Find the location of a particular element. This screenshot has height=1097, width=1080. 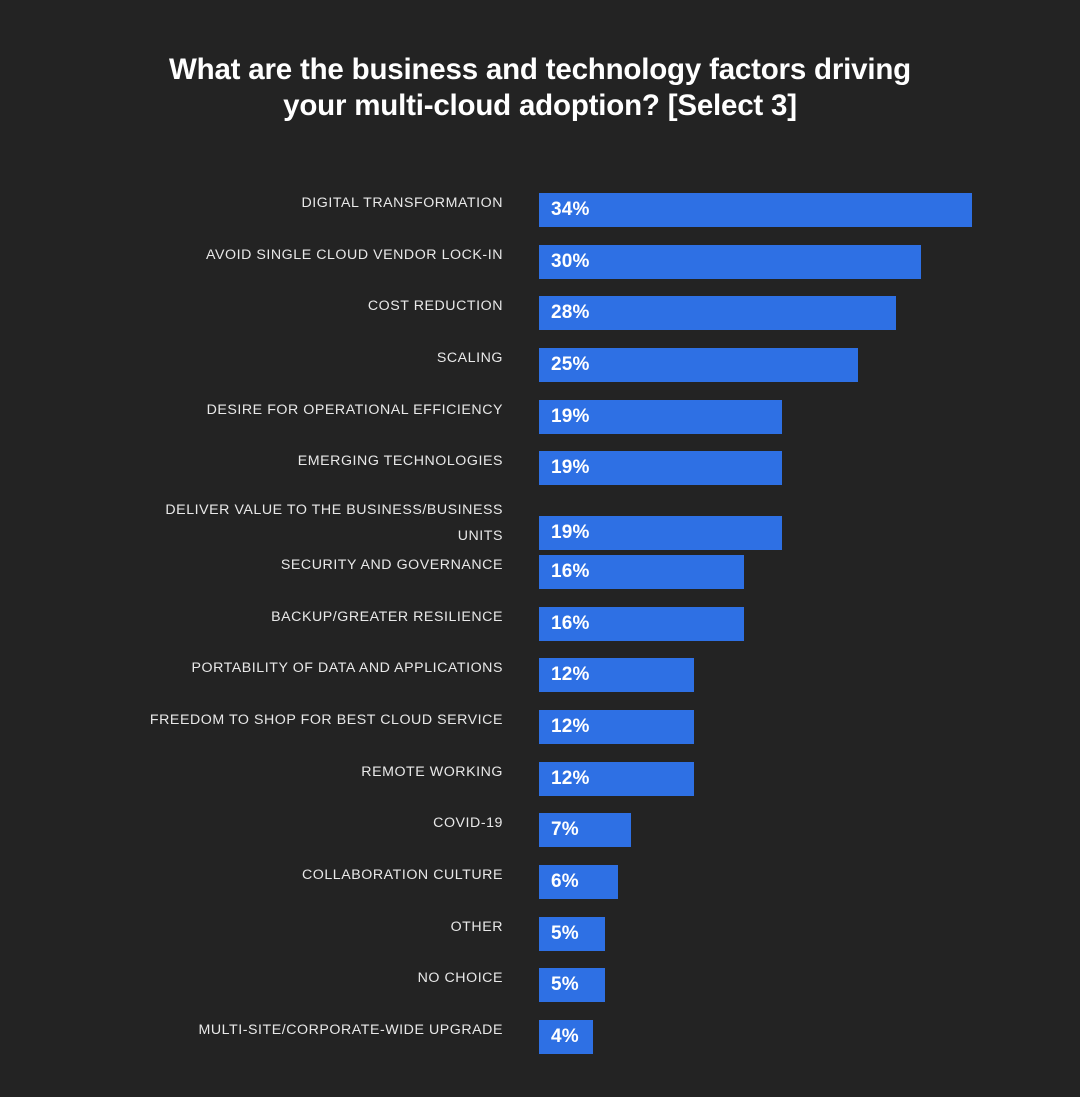

bar-category-label: EMERGING TECHNOLOGIES is located at coordinates (400, 461).